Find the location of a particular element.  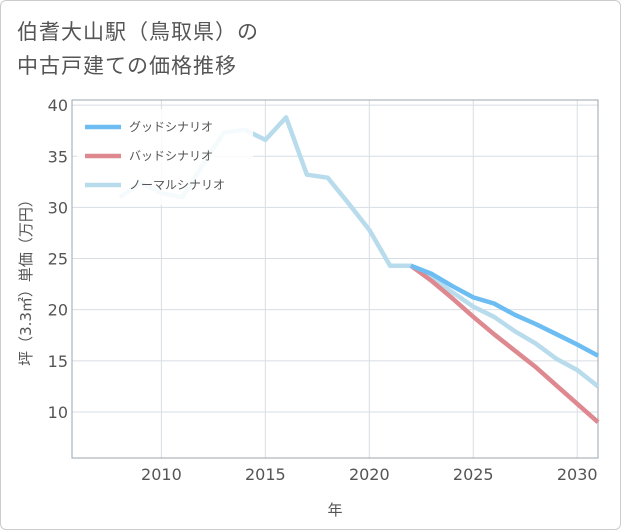

y-tick-label: 20 is located at coordinates (58, 310).